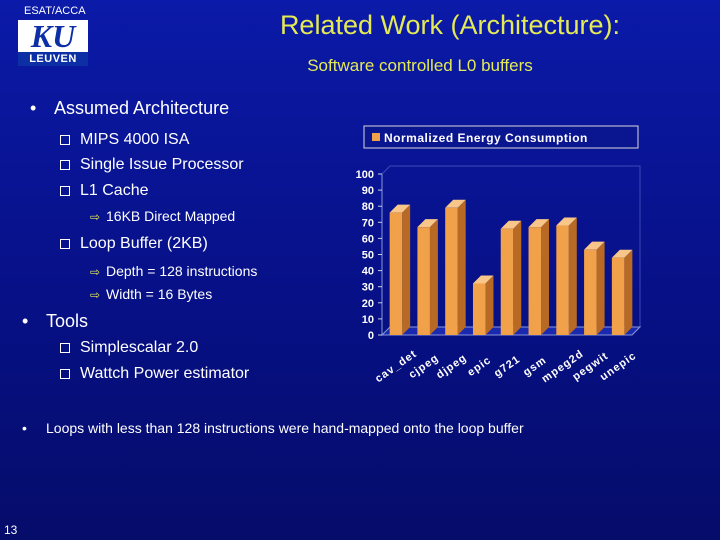  Describe the element at coordinates (165, 373) in the screenshot. I see `tool-item-label: Wattch Power estimator` at that location.